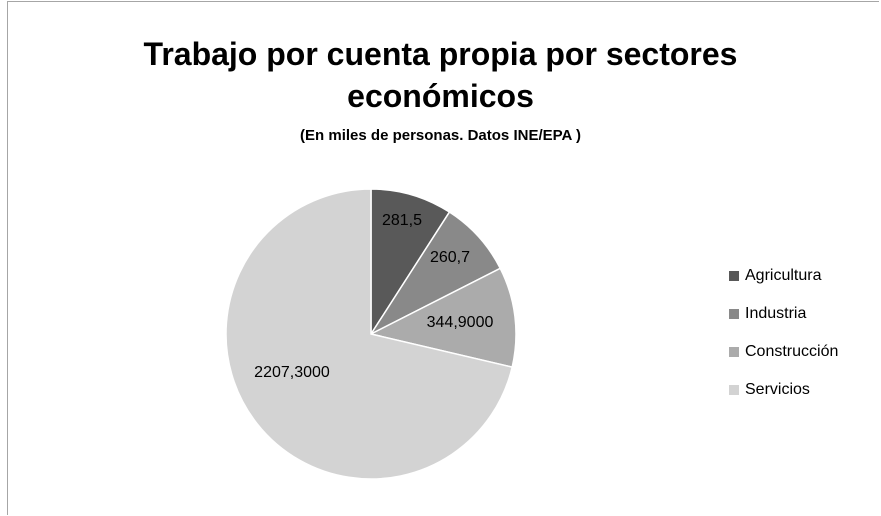 The image size is (881, 516). Describe the element at coordinates (292, 372) in the screenshot. I see `data-label-servicios: 2207,3000` at that location.